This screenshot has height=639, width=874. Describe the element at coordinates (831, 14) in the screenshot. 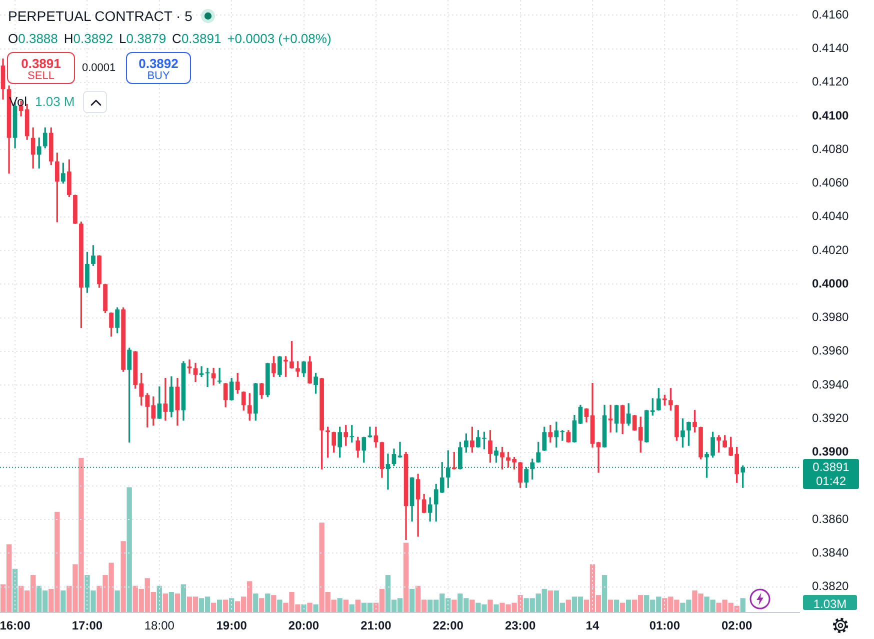

I see `y-tick-label: 0.4160` at that location.